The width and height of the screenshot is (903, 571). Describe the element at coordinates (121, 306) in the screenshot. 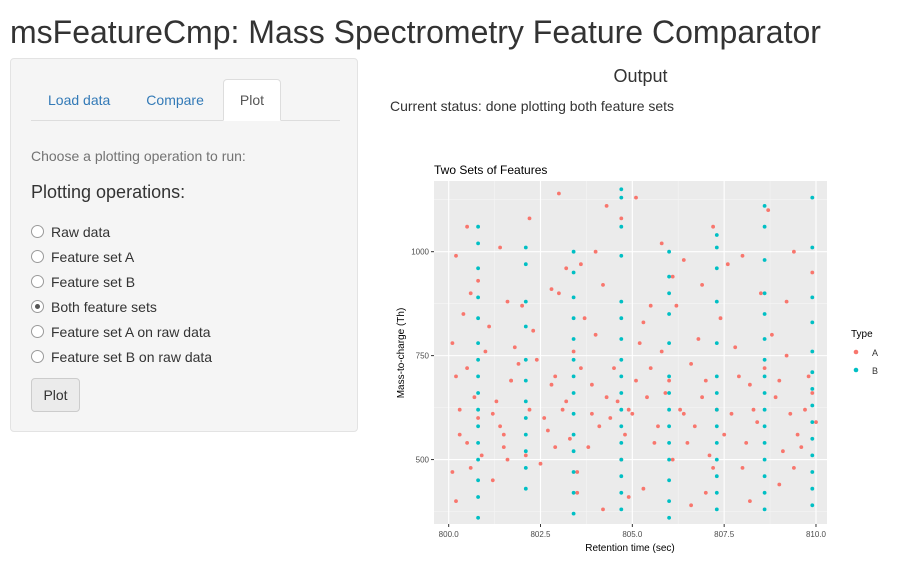

I see `radio-both-feature-sets: Both feature sets` at that location.